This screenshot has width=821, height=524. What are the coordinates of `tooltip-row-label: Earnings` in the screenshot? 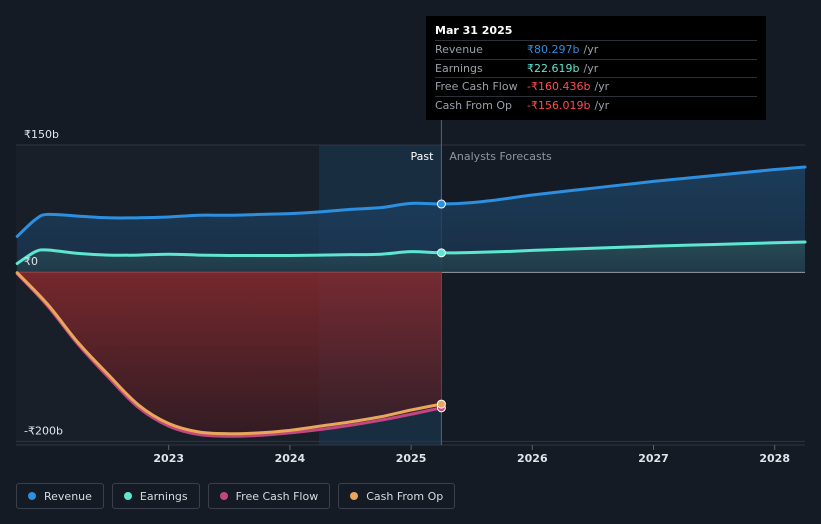 It's located at (459, 68).